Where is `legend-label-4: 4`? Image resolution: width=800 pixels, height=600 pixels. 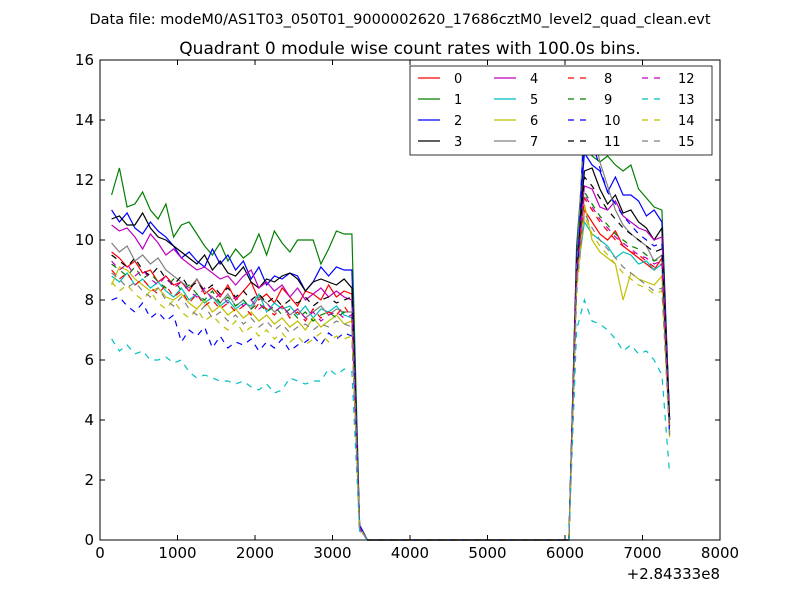
legend-label-4: 4 is located at coordinates (534, 79).